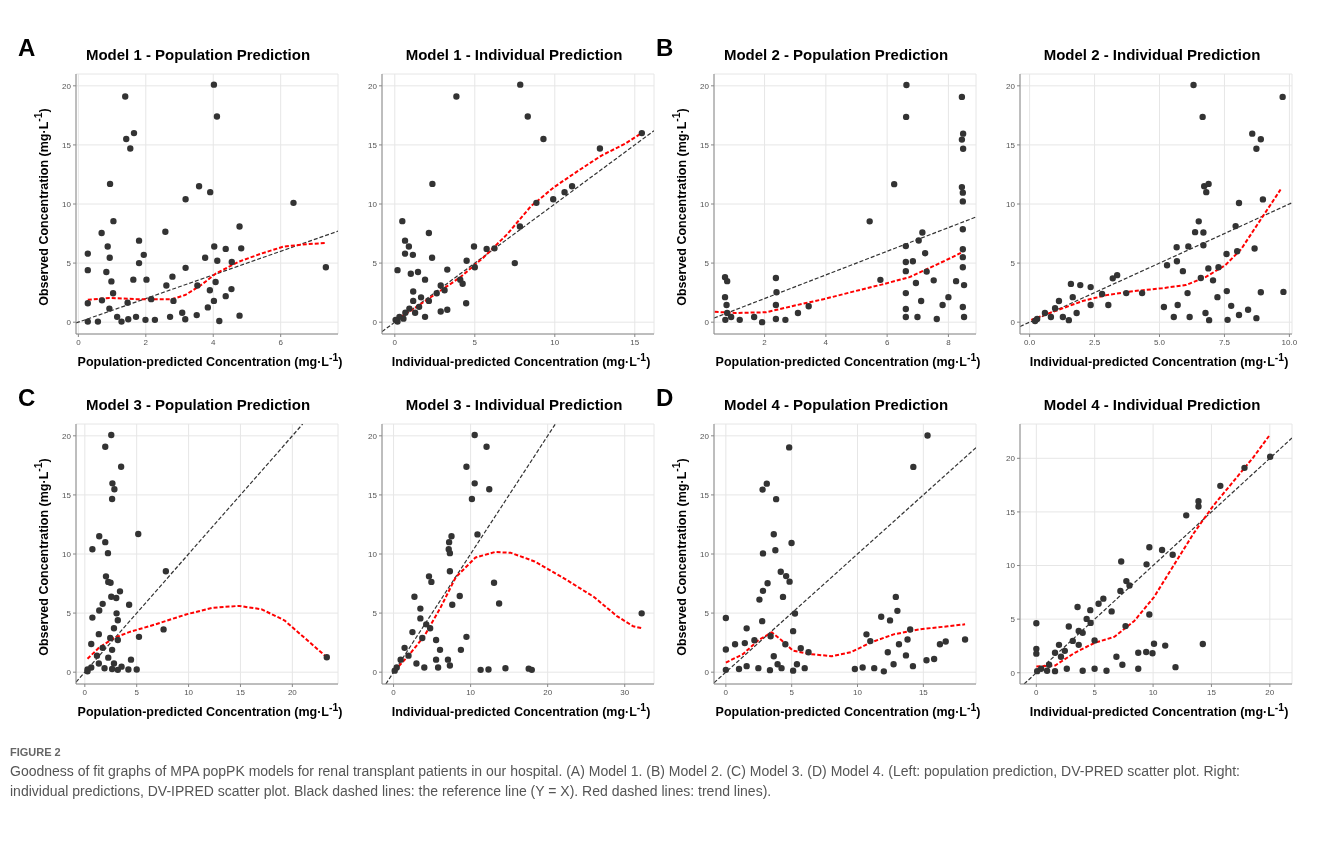  Describe the element at coordinates (514, 404) in the screenshot. I see `chart-title: Model 3 - Individual Prediction` at that location.